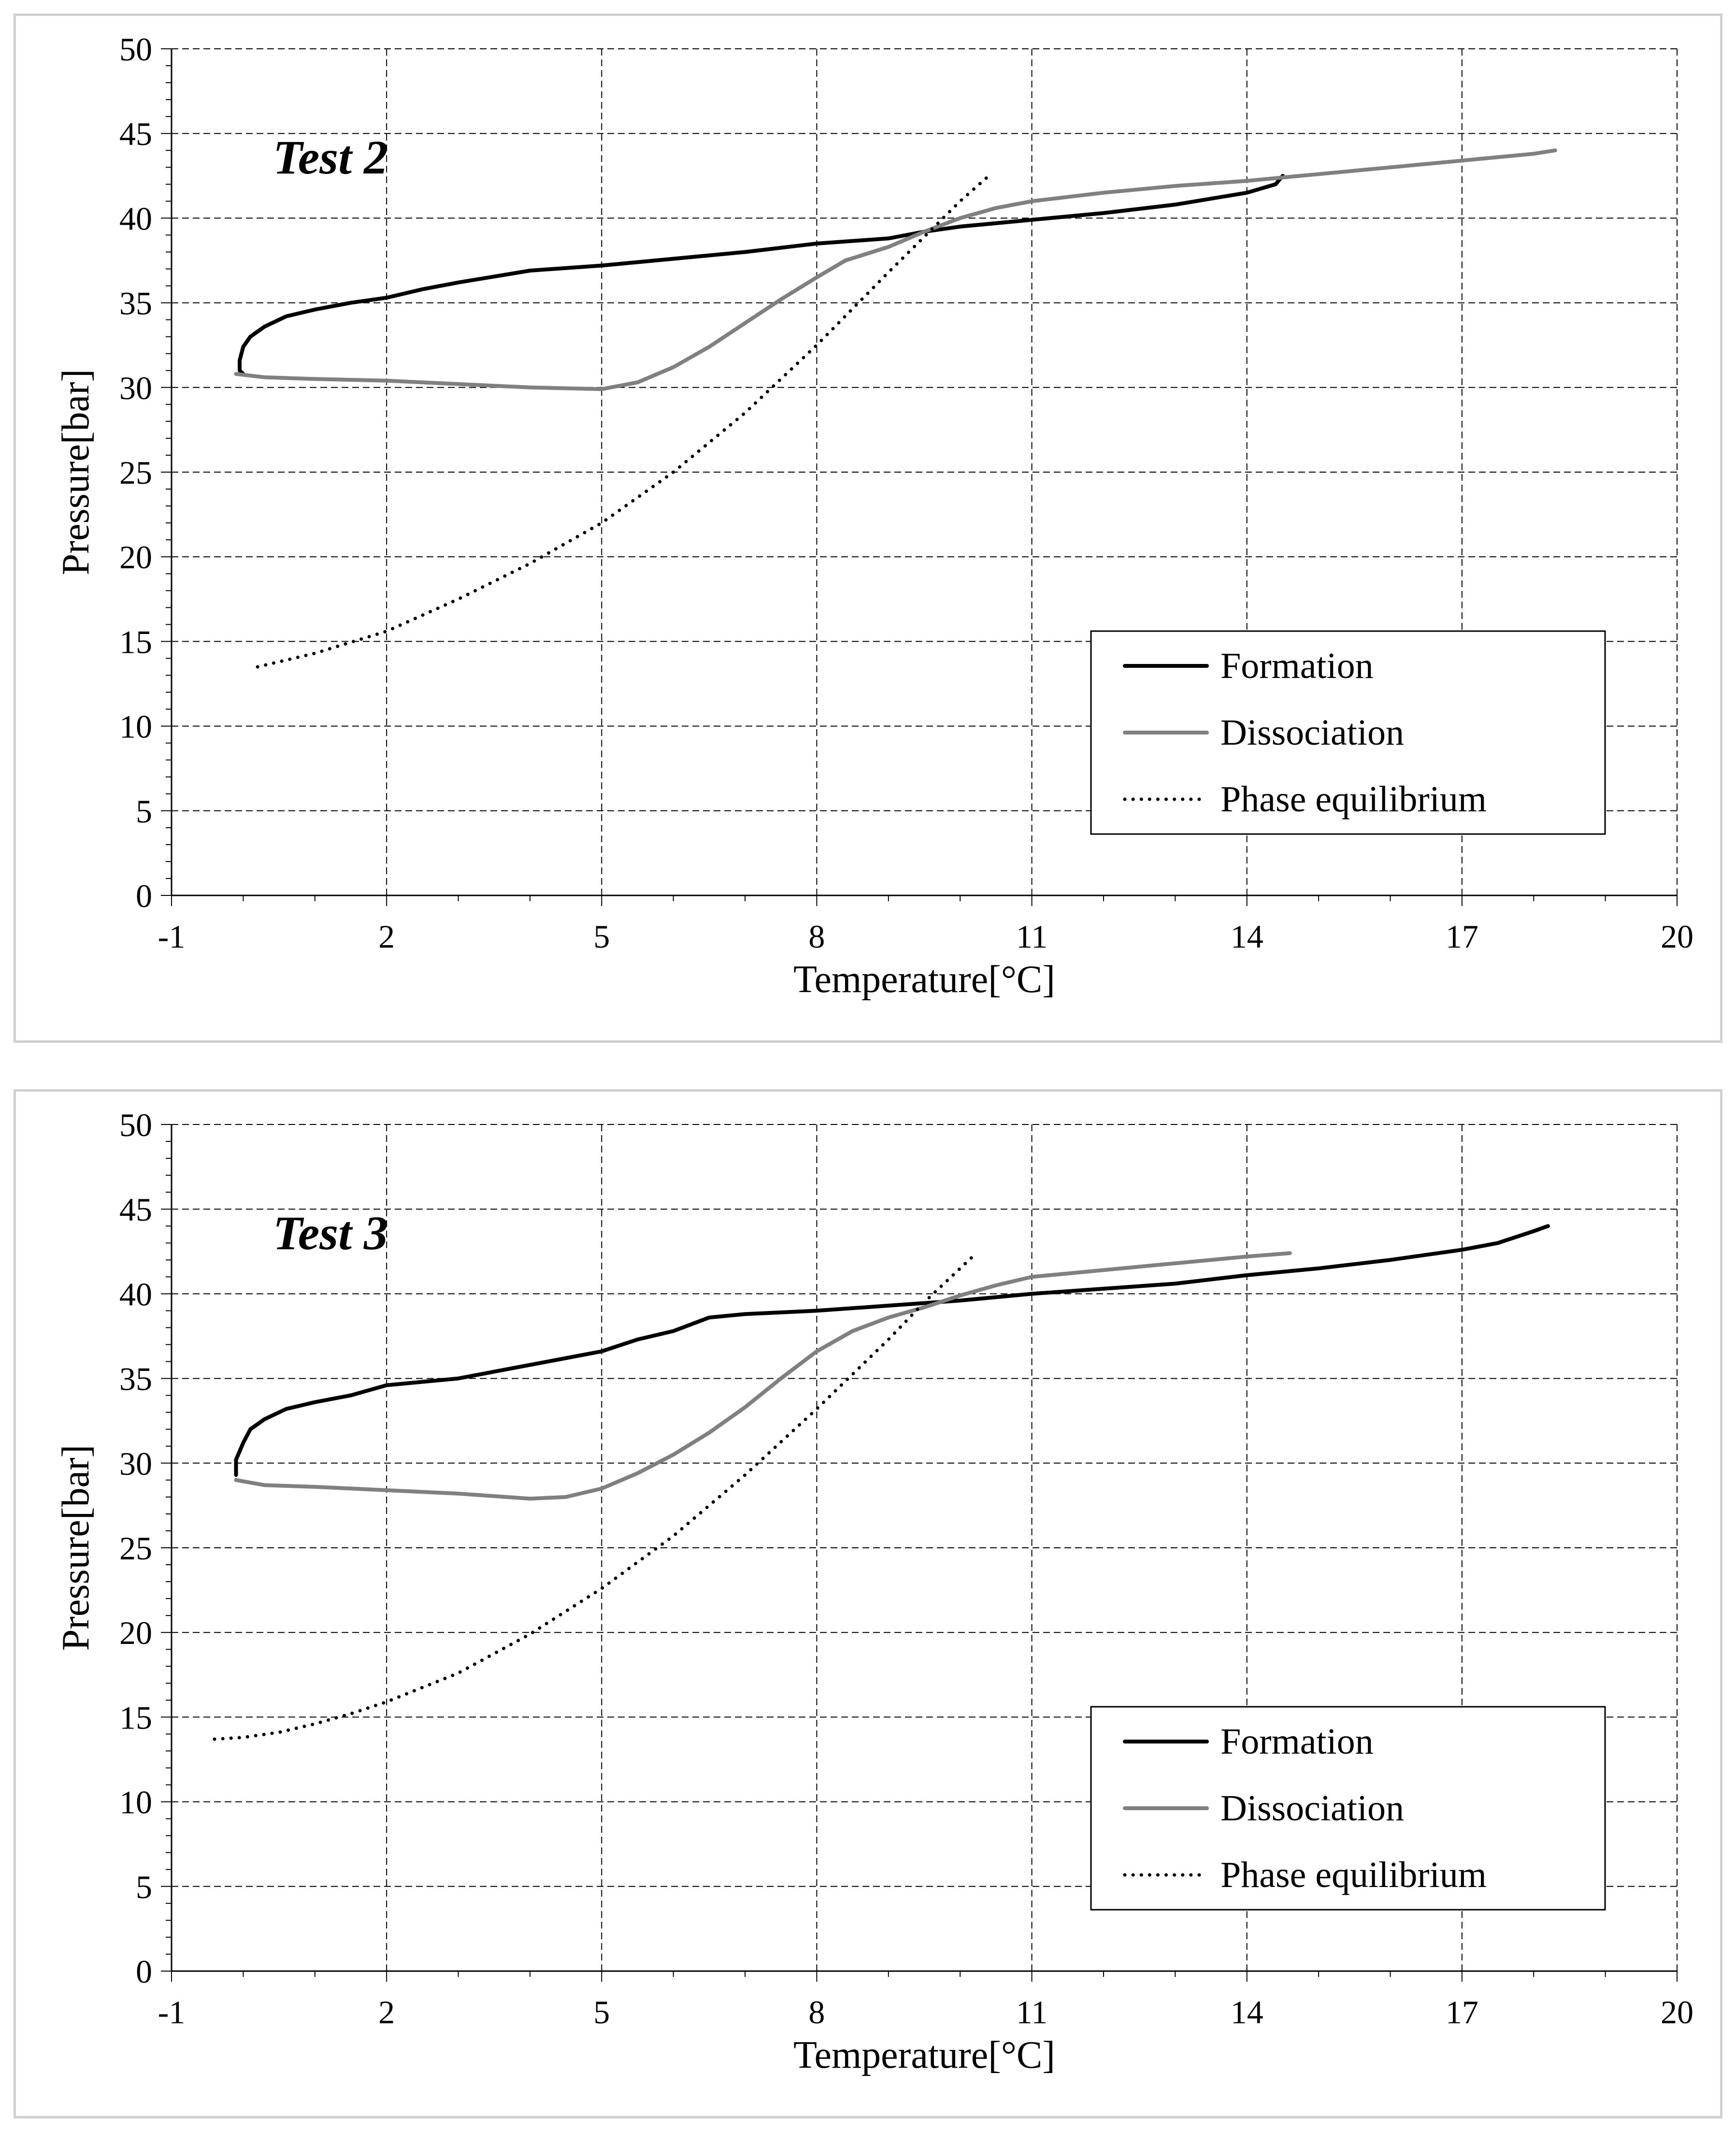  Describe the element at coordinates (330, 157) in the screenshot. I see `chart-title: Test 2` at that location.